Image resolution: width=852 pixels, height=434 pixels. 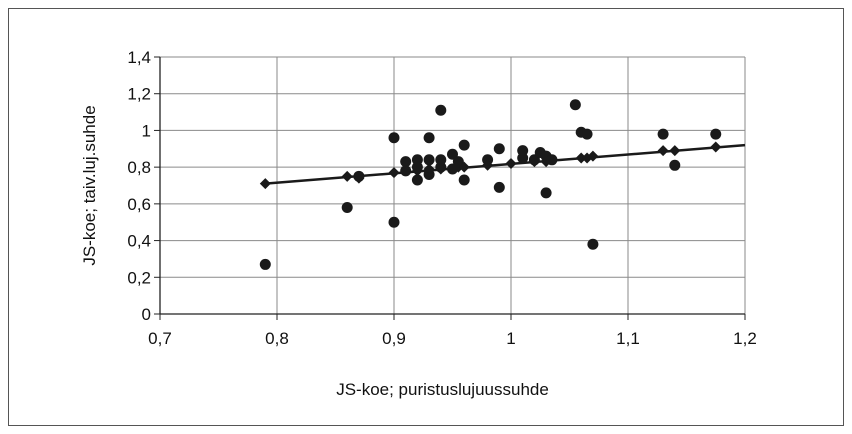 What do you see at coordinates (394, 338) in the screenshot?
I see `x-tick-label: 0,9` at bounding box center [394, 338].